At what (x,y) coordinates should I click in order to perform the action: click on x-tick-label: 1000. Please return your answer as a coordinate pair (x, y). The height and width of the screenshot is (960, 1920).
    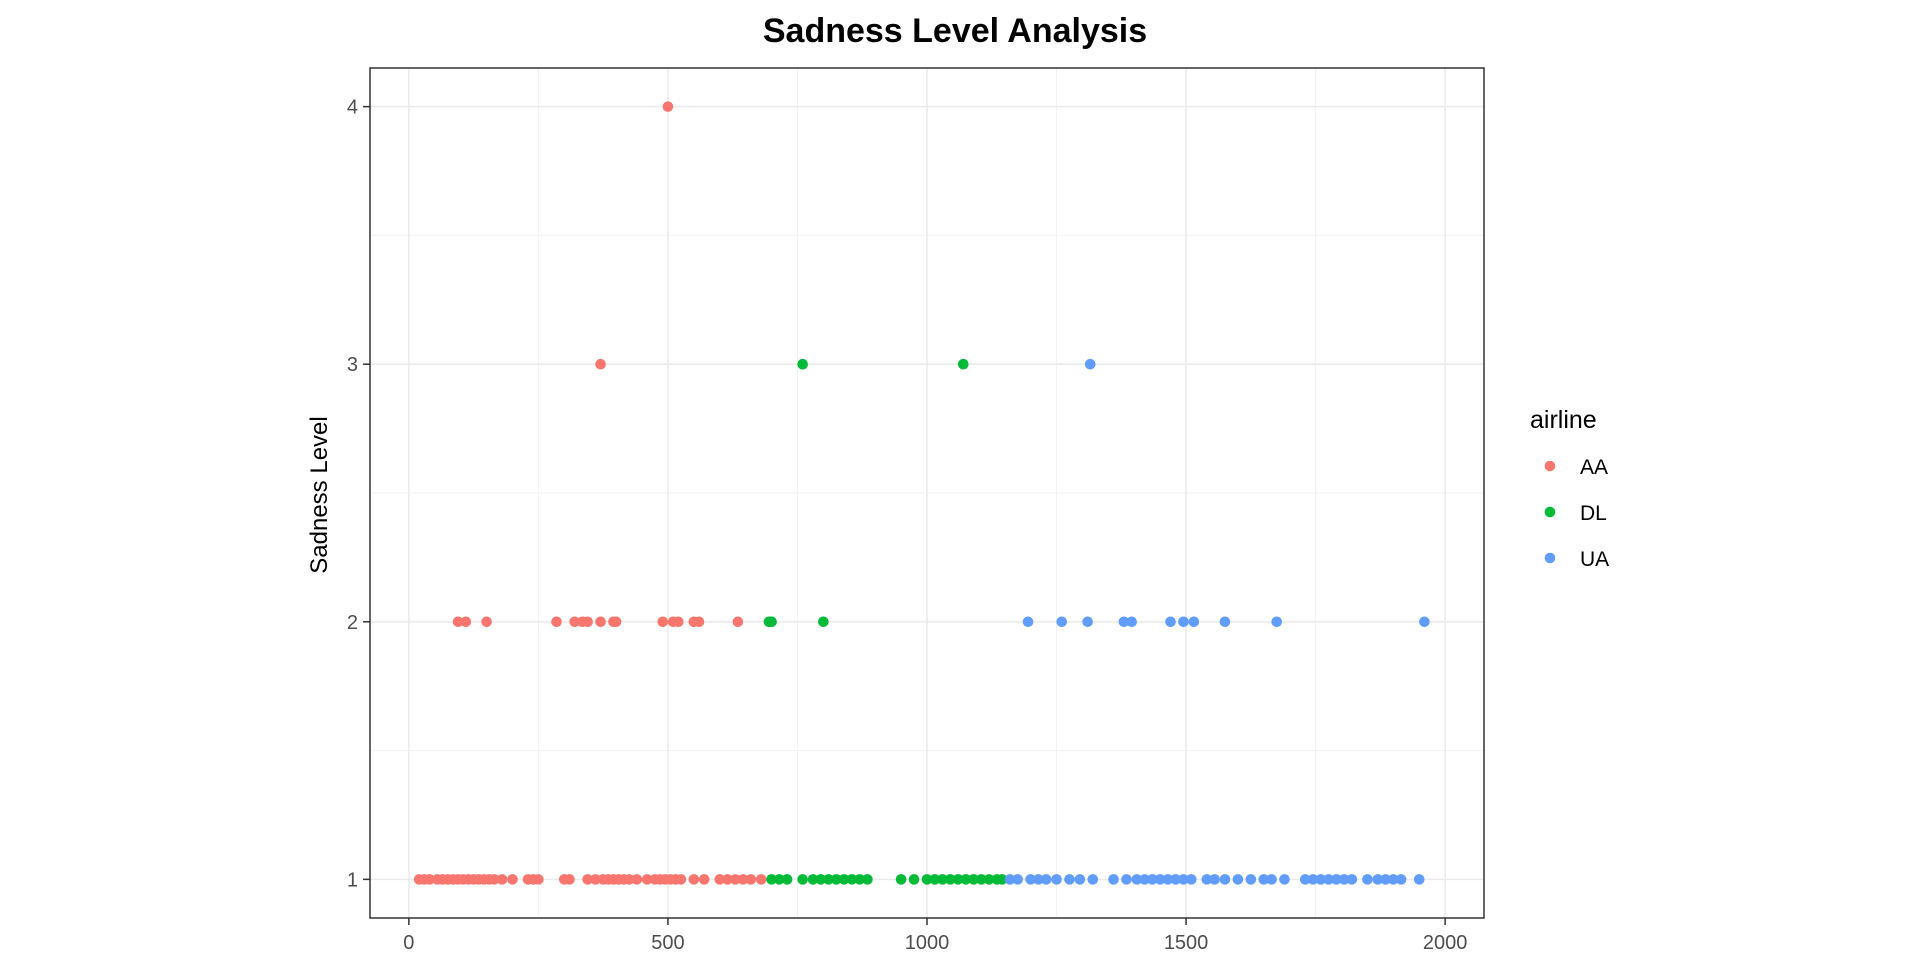
    Looking at the image, I should click on (927, 943).